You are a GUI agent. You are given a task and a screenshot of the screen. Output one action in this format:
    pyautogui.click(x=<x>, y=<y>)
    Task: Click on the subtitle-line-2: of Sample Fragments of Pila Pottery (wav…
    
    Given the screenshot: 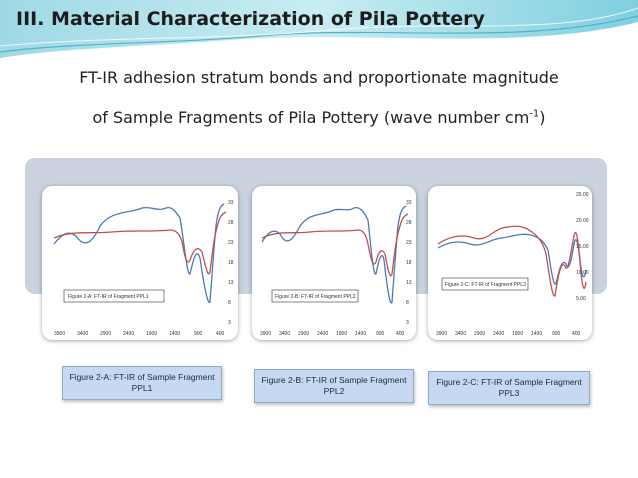 What is the action you would take?
    pyautogui.click(x=319, y=117)
    